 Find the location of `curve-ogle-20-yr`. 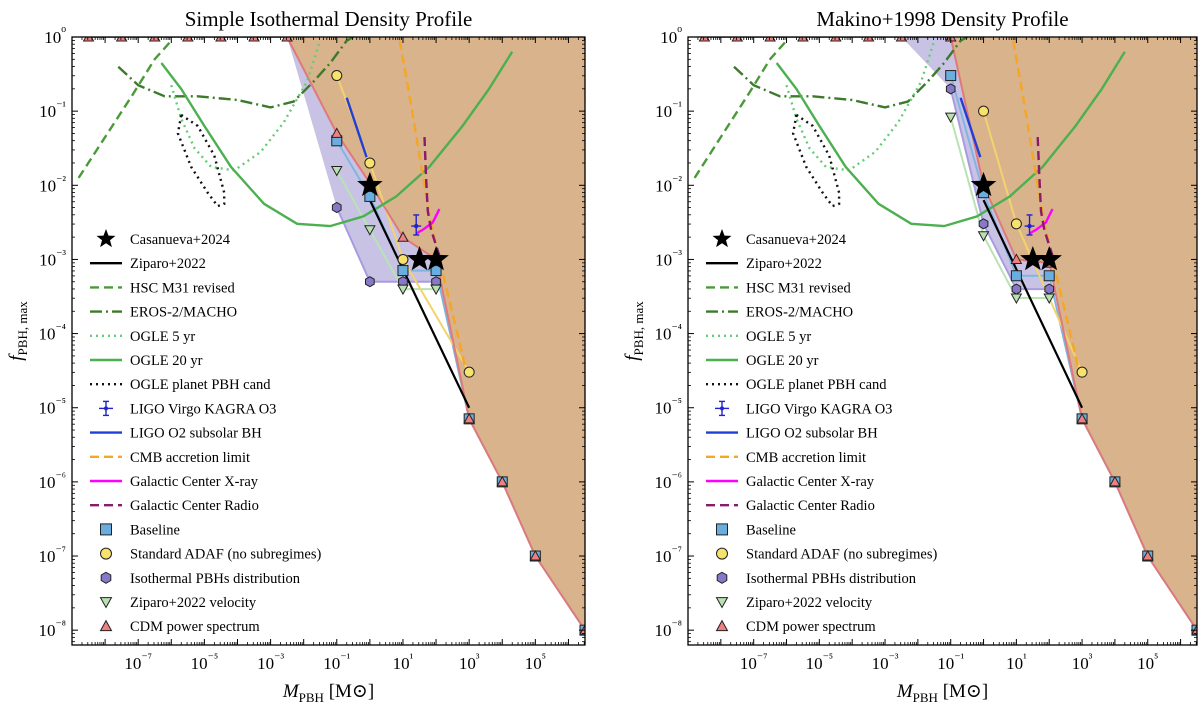

curve-ogle-20-yr is located at coordinates (950, 139).